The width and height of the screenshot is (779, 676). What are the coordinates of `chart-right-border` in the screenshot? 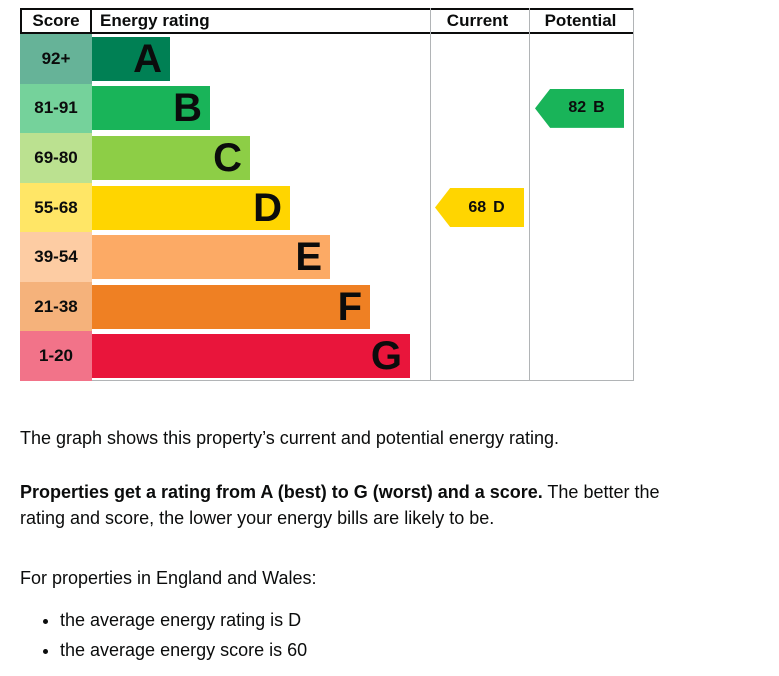 It's located at (633, 194).